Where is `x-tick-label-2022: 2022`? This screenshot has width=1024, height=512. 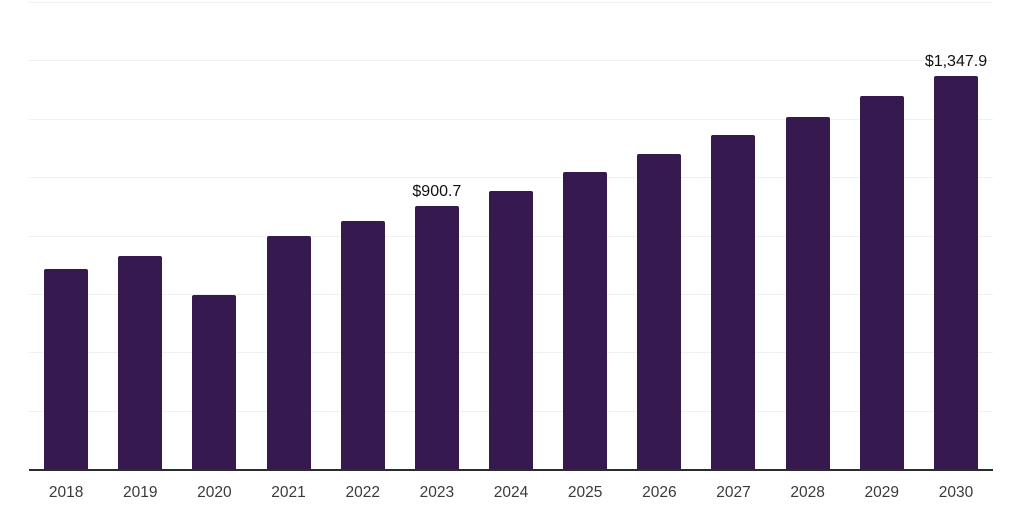
x-tick-label-2022: 2022 is located at coordinates (362, 492).